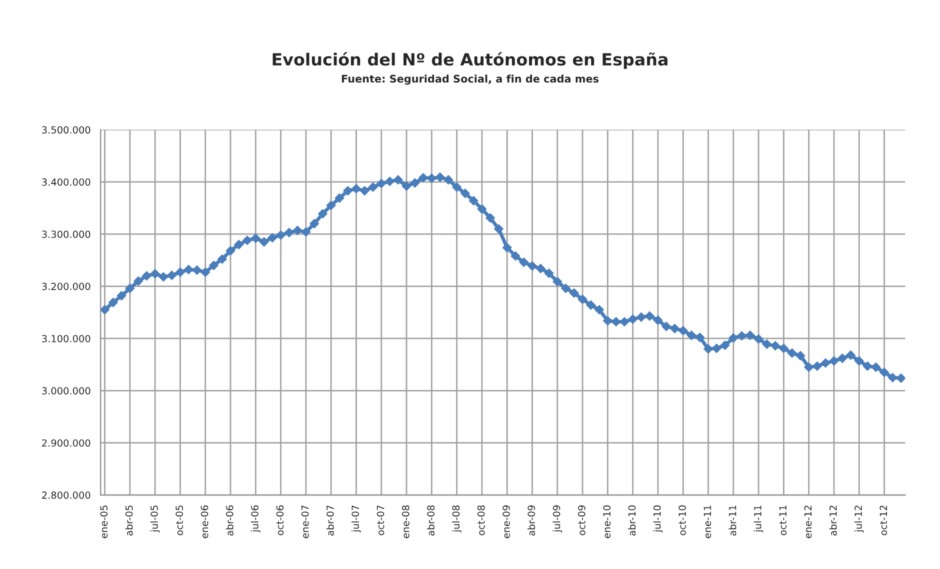 This screenshot has width=940, height=569. Describe the element at coordinates (470, 79) in the screenshot. I see `chart-subtitle: Fuente: Seguridad Social, a fin de cada mes` at that location.